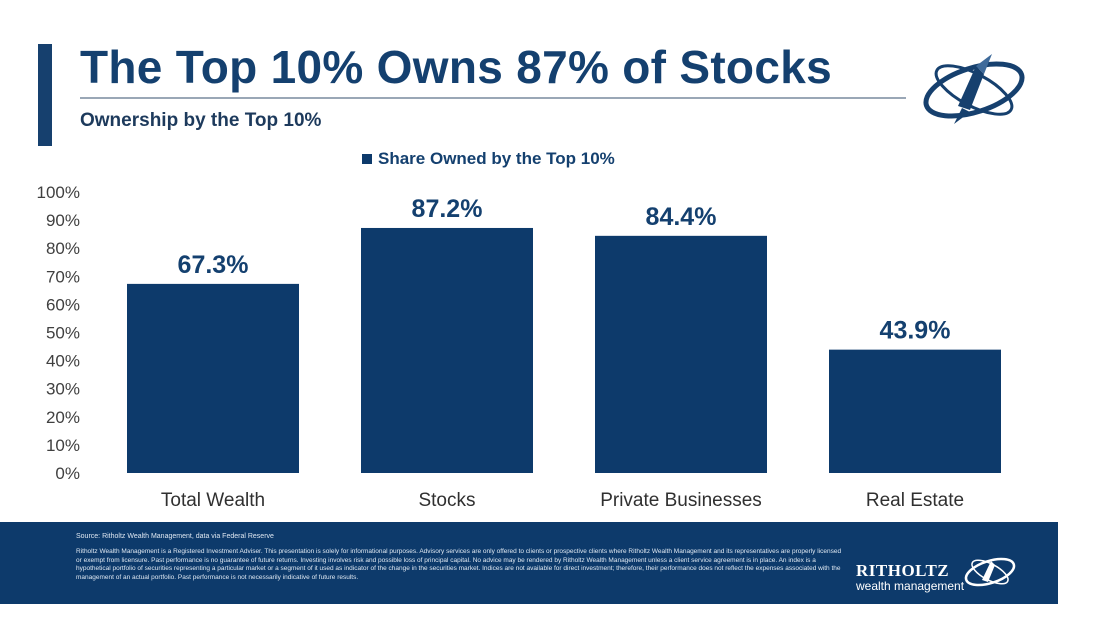  Describe the element at coordinates (367, 159) in the screenshot. I see `legend-swatch` at that location.